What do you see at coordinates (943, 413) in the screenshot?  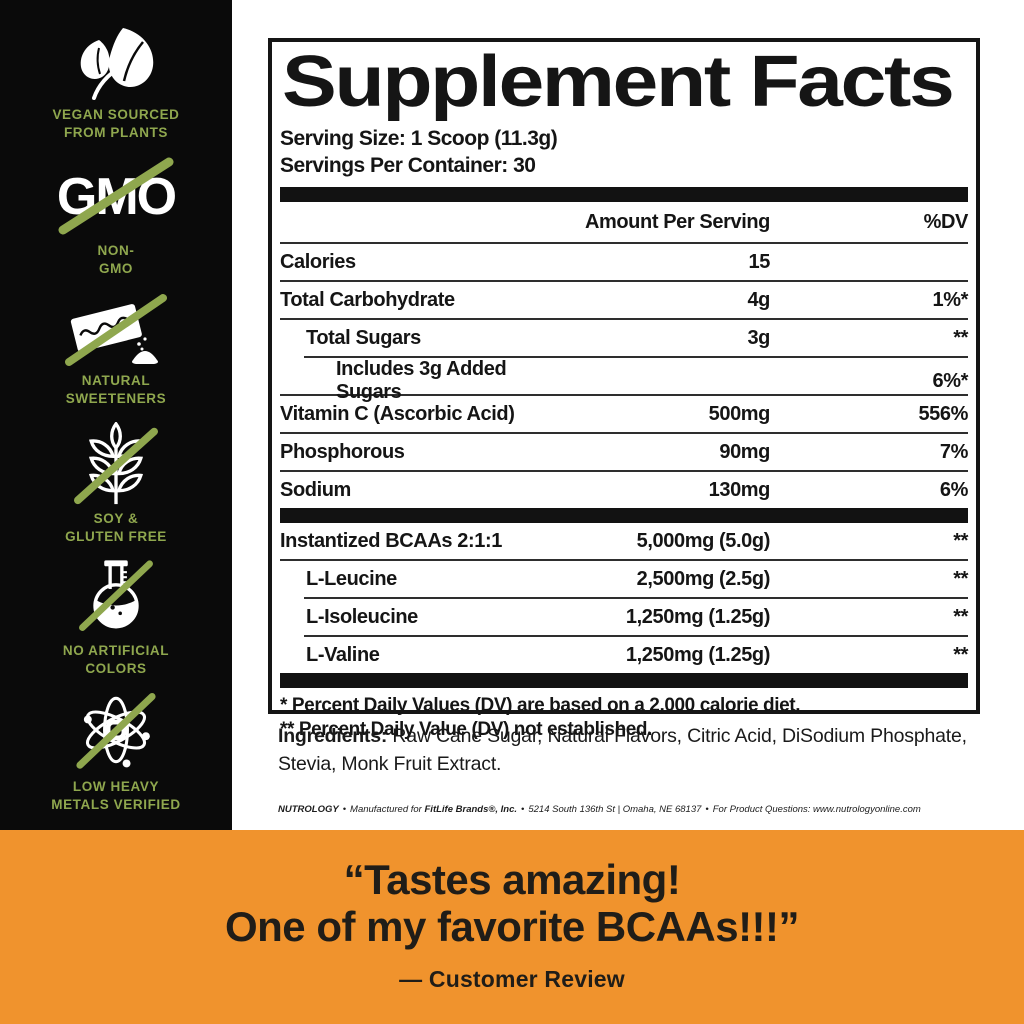 I see `nutrient-dv: 556%` at bounding box center [943, 413].